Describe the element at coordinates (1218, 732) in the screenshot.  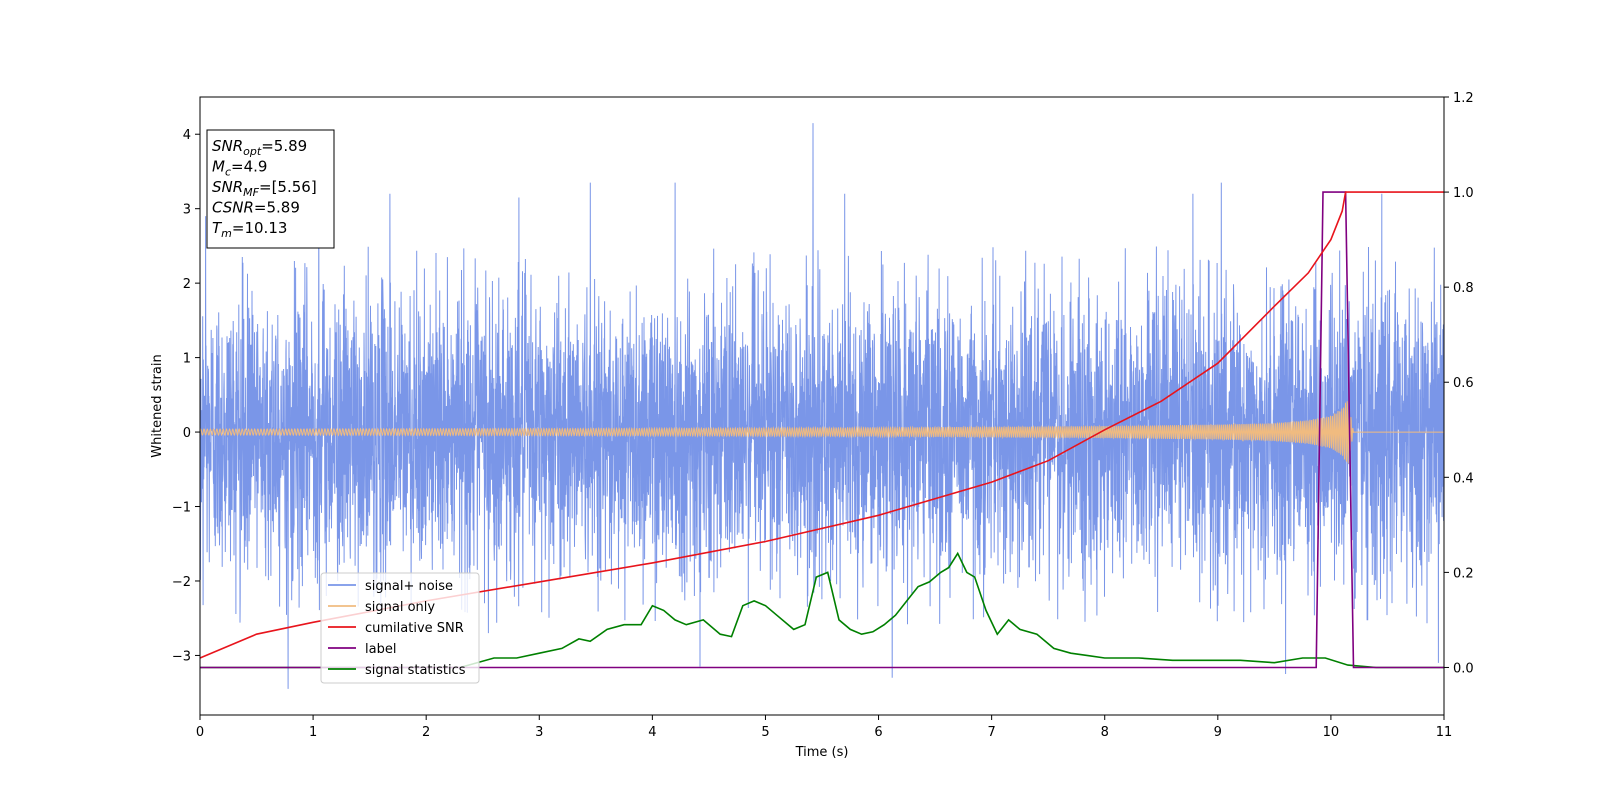
I see `x-tick-label: 9` at that location.